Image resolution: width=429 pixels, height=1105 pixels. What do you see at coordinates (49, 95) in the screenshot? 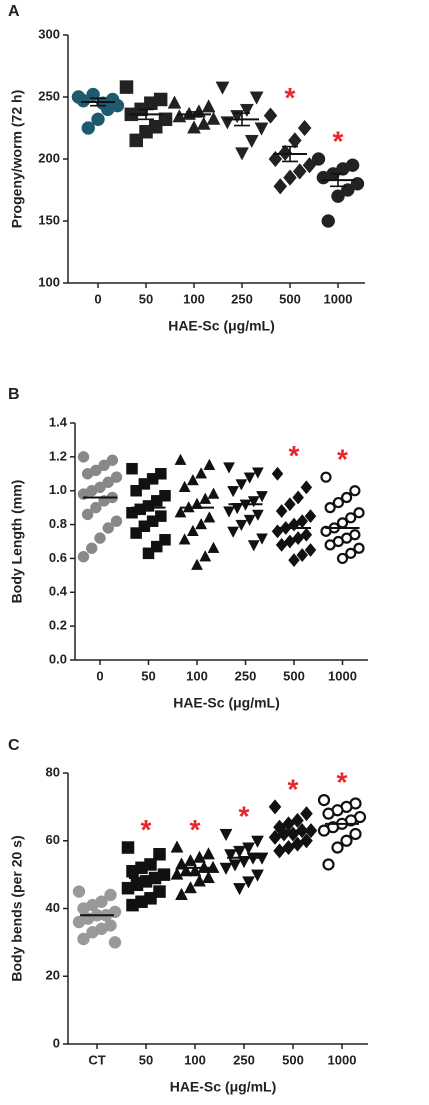
I see `y-tick-label: 250` at bounding box center [49, 95].